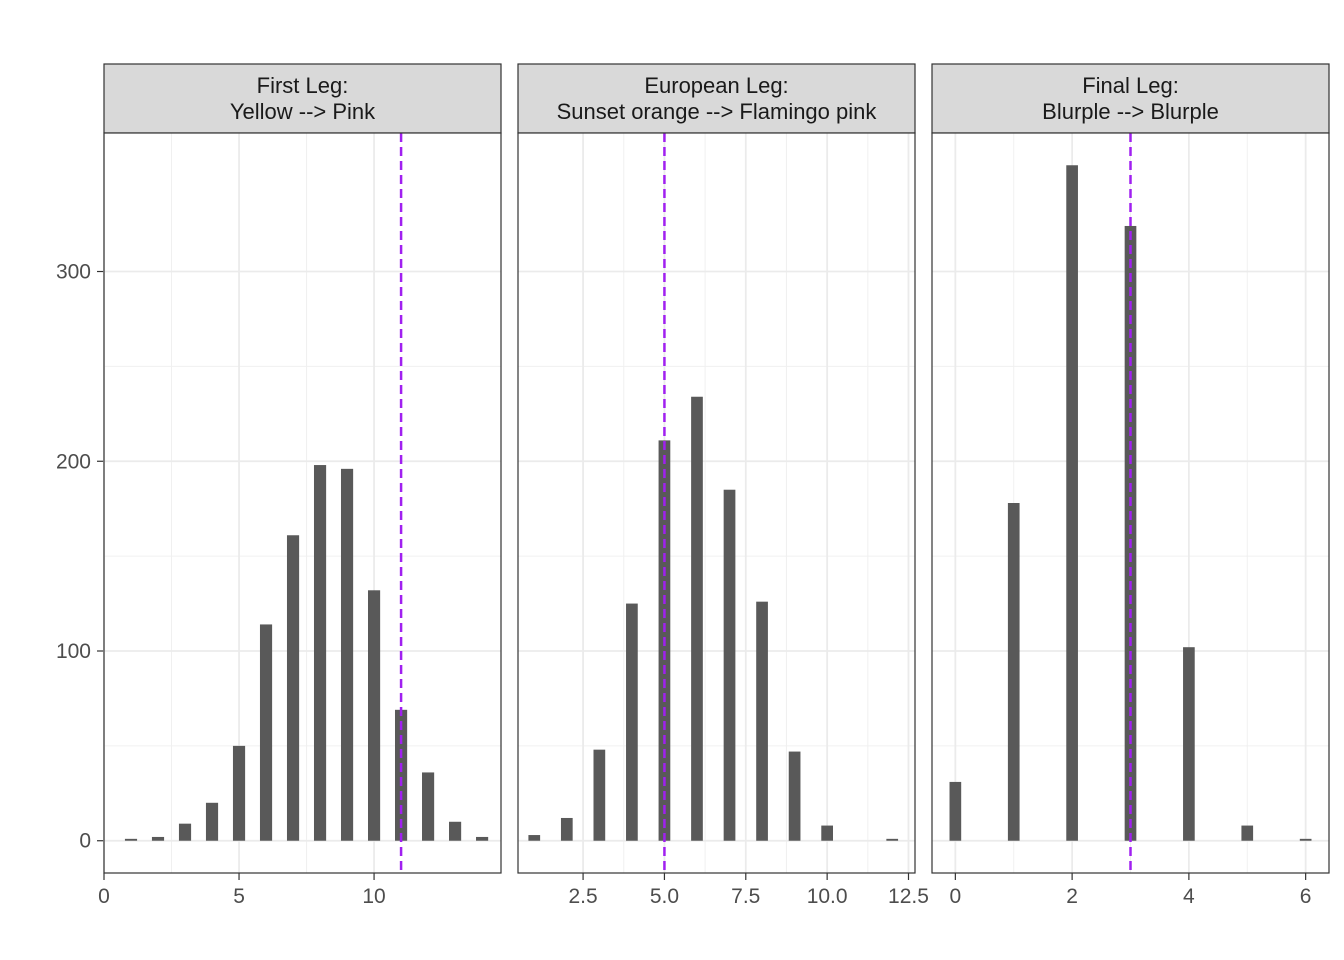 The height and width of the screenshot is (960, 1344). What do you see at coordinates (239, 896) in the screenshot?
I see `x-tick-label: 5` at bounding box center [239, 896].